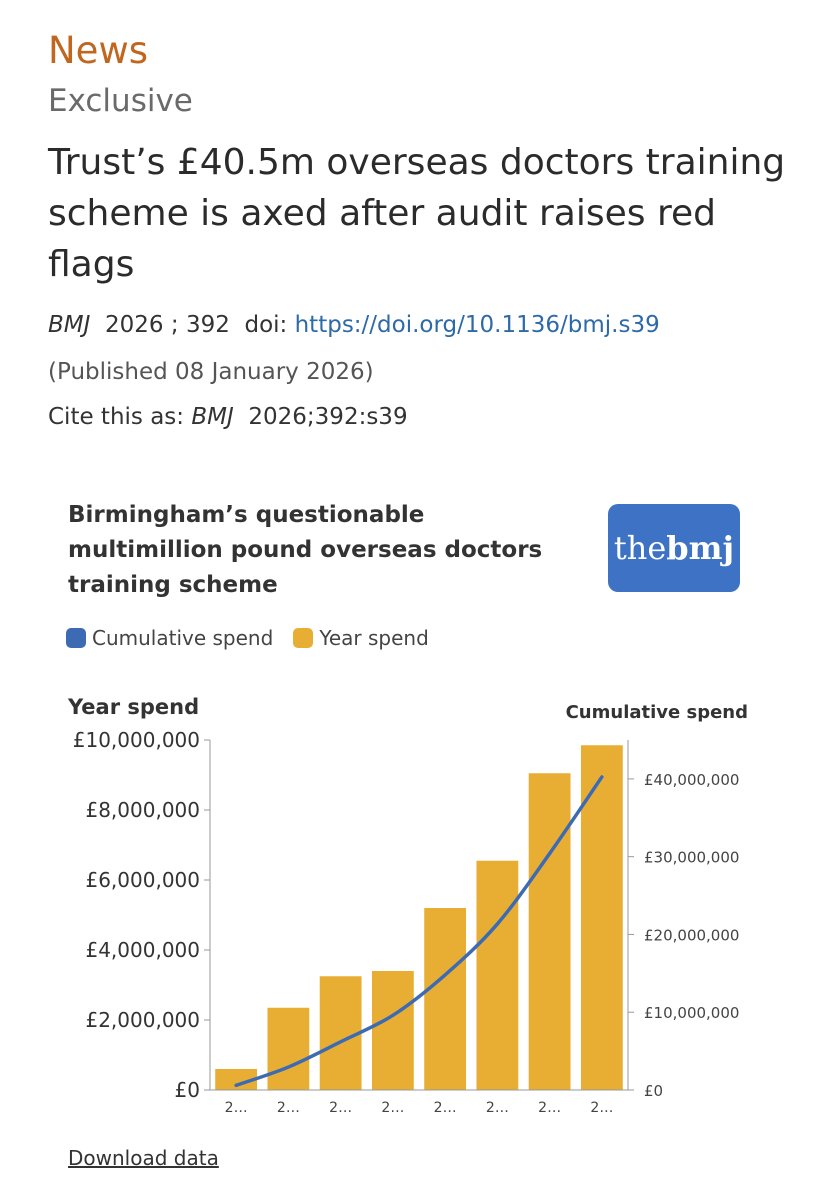 This screenshot has width=816, height=1200. Describe the element at coordinates (142, 1020) in the screenshot. I see `y-tick-label-left: £2,000,000` at that location.